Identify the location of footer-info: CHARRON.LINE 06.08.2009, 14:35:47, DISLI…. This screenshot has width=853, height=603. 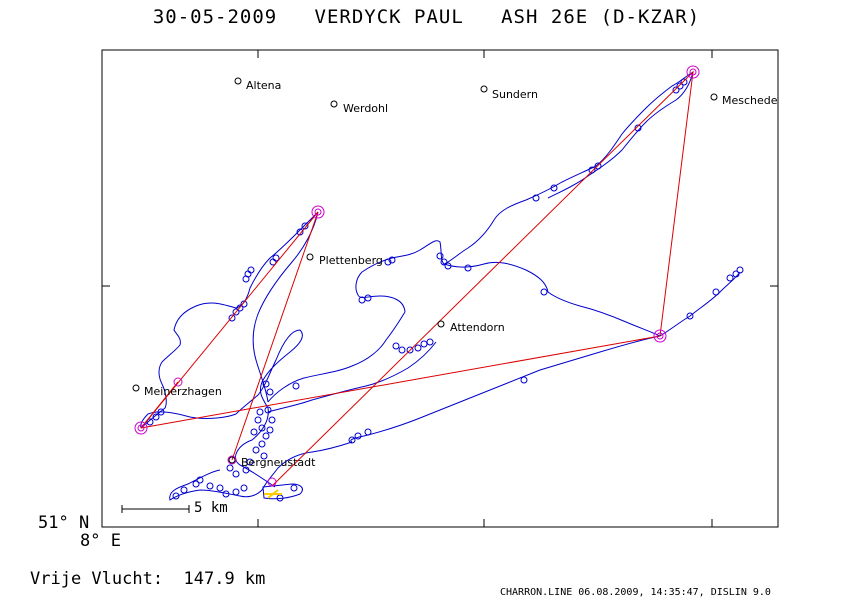
(635, 592).